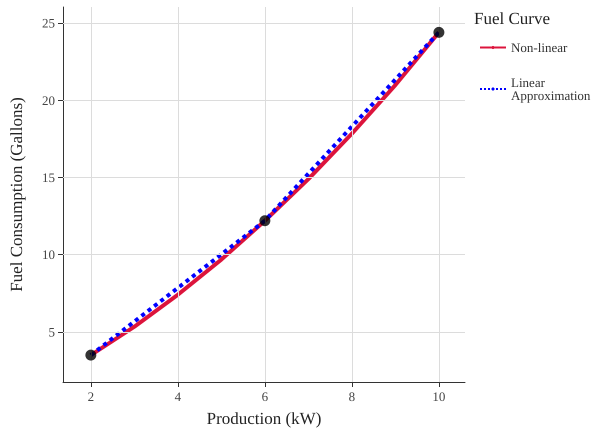 This screenshot has height=440, width=609. What do you see at coordinates (91, 396) in the screenshot?
I see `x-tick-label: 2` at bounding box center [91, 396].